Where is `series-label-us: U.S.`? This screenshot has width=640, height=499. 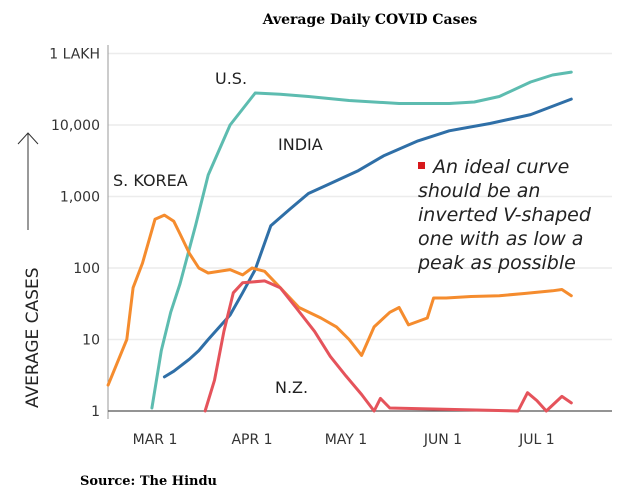 series-label-us: U.S. is located at coordinates (231, 78).